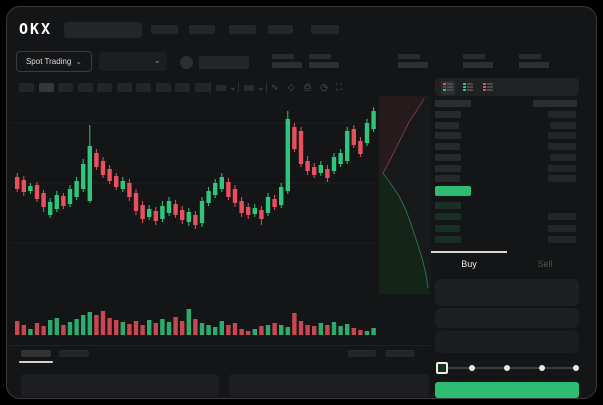 The height and width of the screenshot is (405, 603). What do you see at coordinates (442, 368) in the screenshot?
I see `slider-handle` at bounding box center [442, 368].